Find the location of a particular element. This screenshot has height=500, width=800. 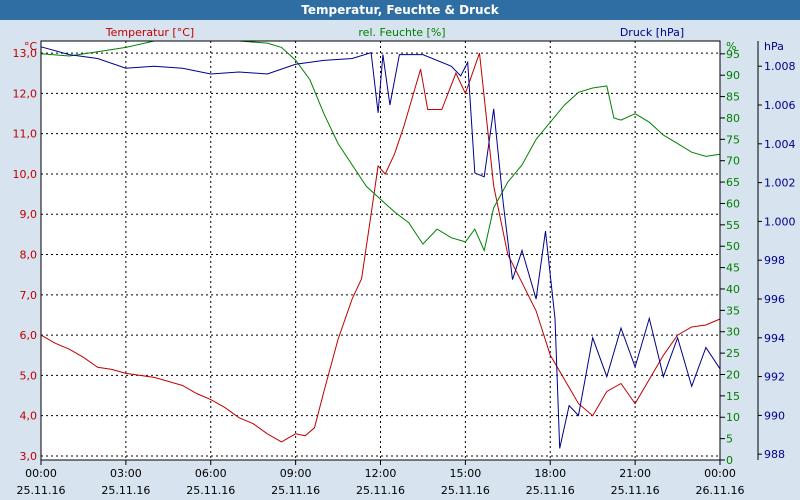

left-tick-label: 12,0 is located at coordinates (25, 93).